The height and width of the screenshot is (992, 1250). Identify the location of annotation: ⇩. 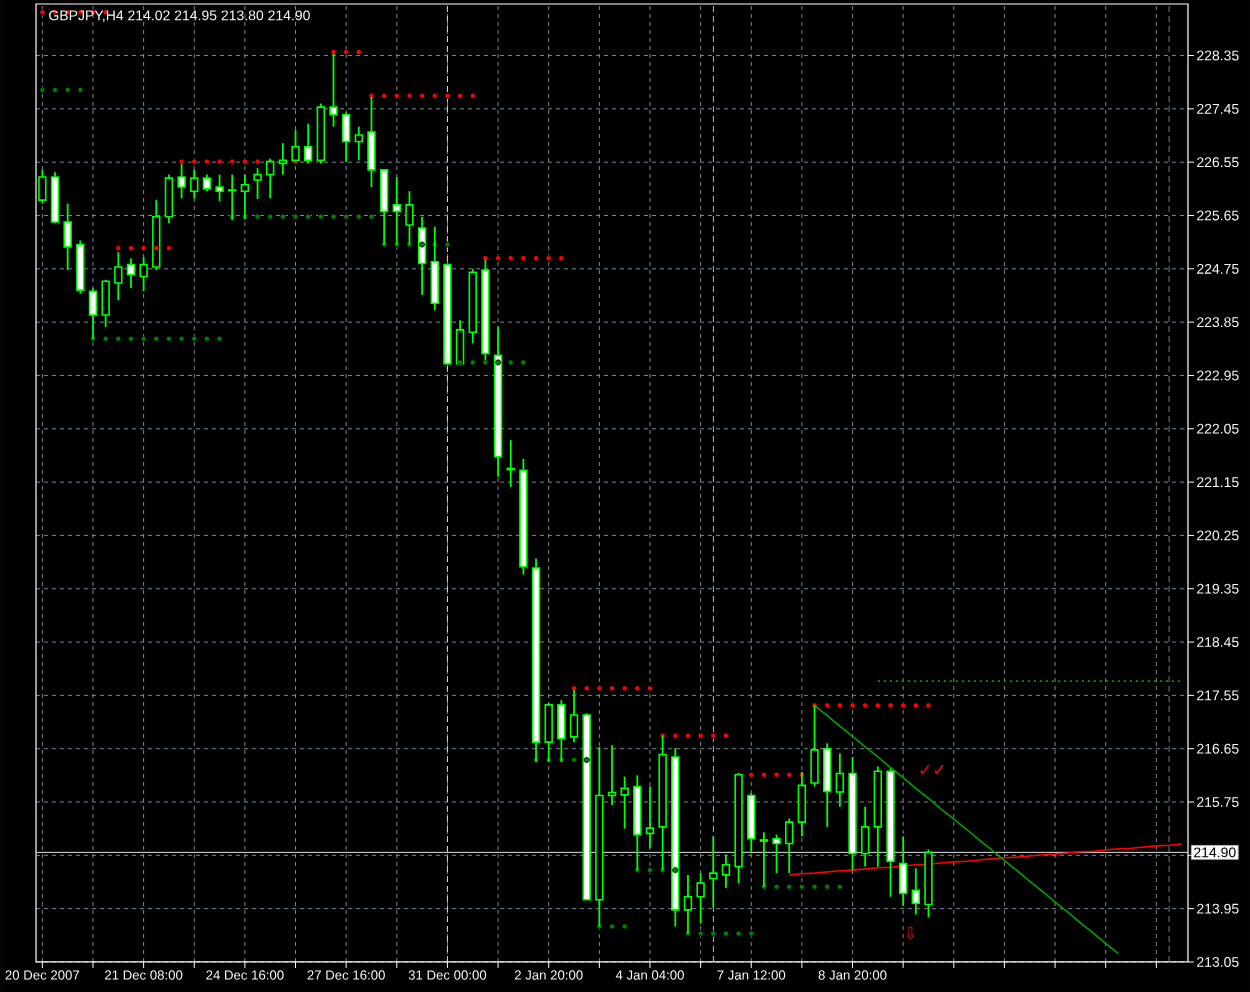
(910, 933).